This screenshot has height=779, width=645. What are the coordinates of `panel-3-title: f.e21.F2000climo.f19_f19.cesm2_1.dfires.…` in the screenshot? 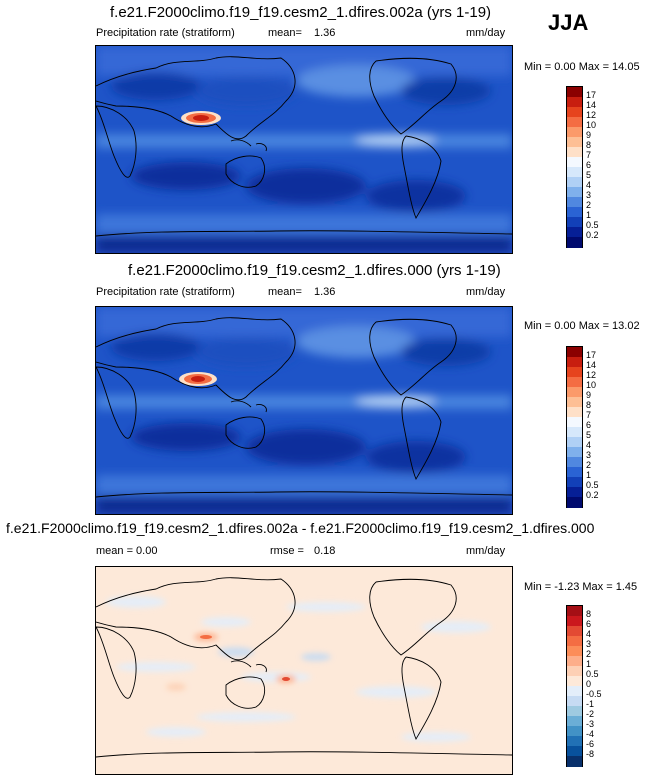 It's located at (300, 528).